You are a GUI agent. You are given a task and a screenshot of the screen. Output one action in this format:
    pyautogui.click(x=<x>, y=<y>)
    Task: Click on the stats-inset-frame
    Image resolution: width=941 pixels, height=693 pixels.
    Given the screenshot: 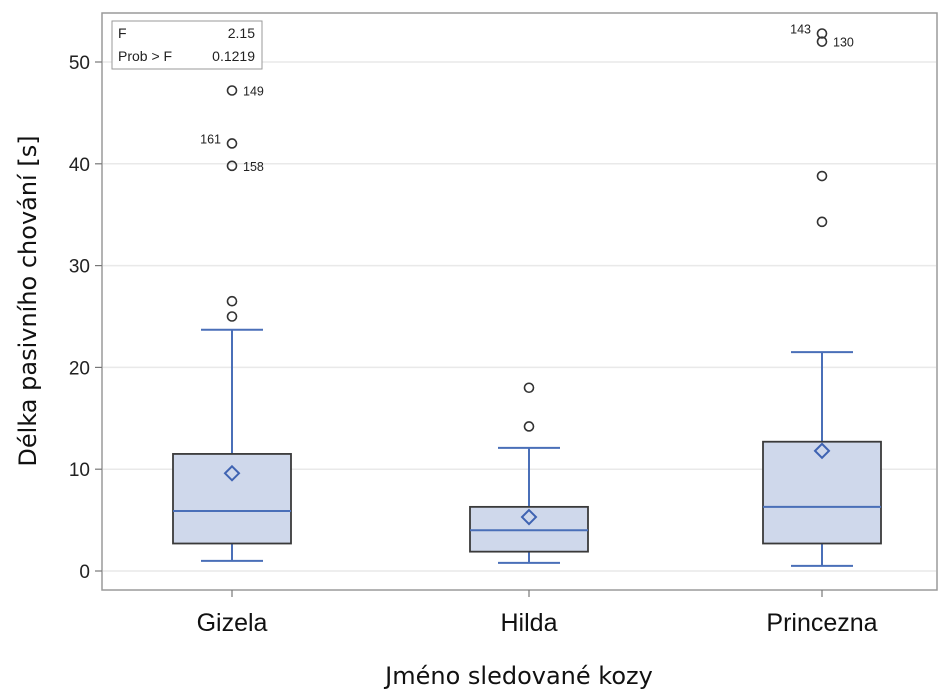 What is the action you would take?
    pyautogui.click(x=187, y=45)
    